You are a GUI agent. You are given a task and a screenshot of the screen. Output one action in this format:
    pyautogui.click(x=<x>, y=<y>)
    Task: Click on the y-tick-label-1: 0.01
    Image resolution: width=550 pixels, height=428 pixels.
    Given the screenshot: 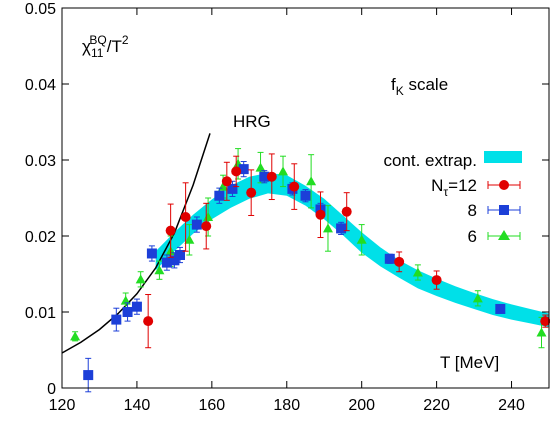 What is the action you would take?
    pyautogui.click(x=40, y=313)
    